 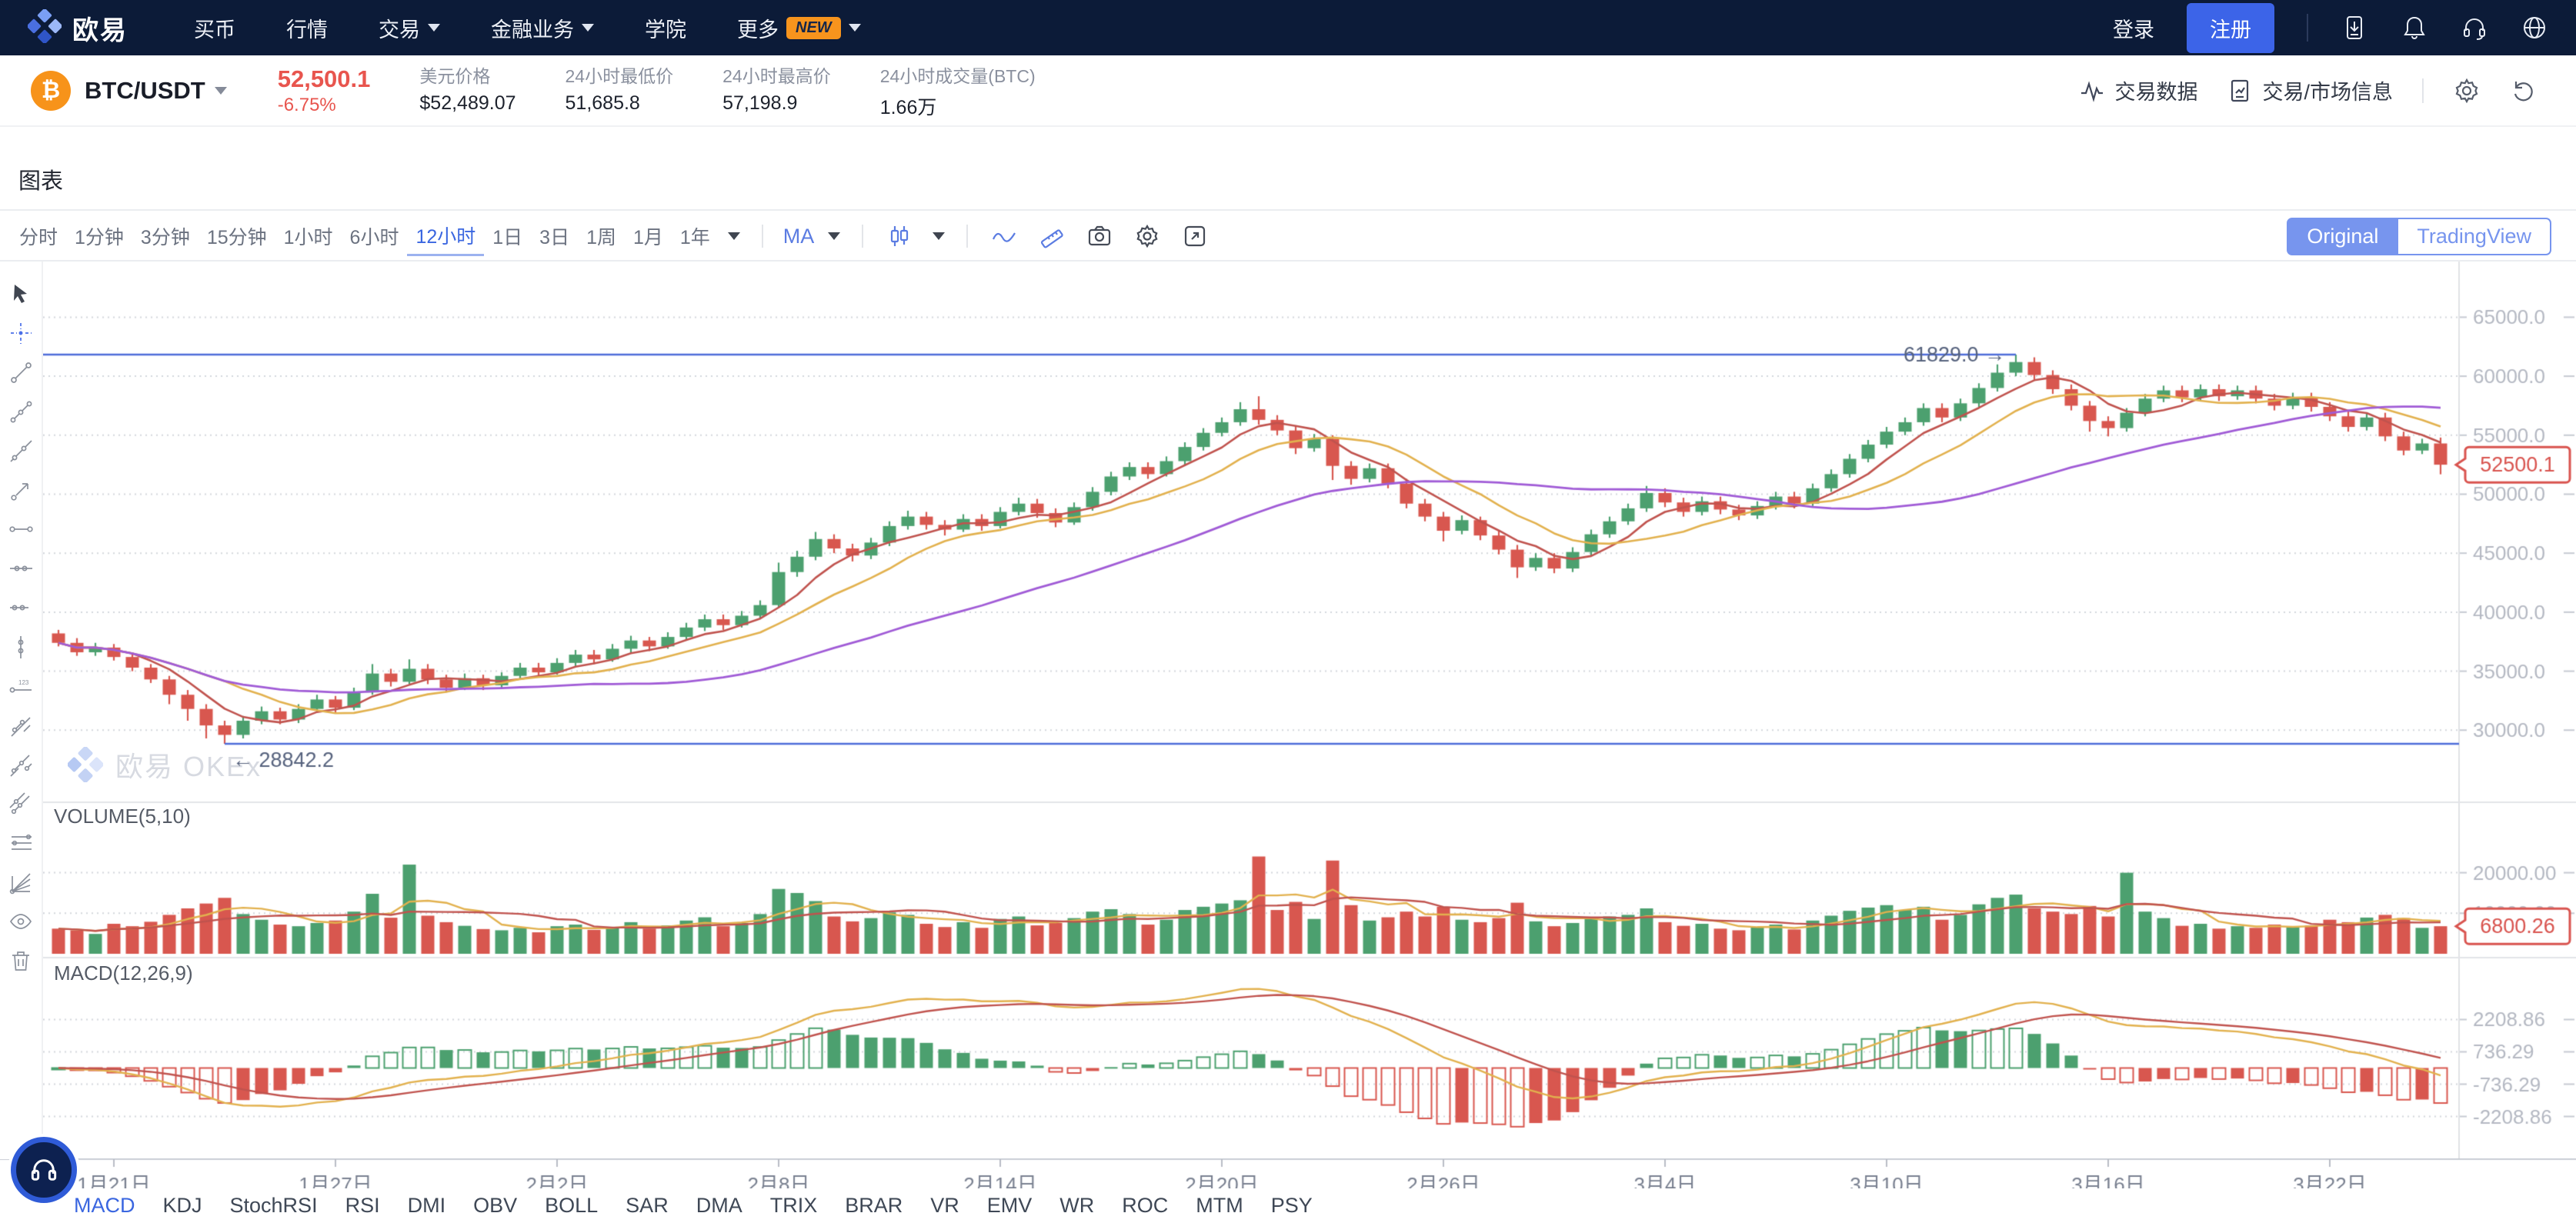 What do you see at coordinates (468, 91) in the screenshot?
I see `ticker-stat: 美元价格 $52,489.07` at bounding box center [468, 91].